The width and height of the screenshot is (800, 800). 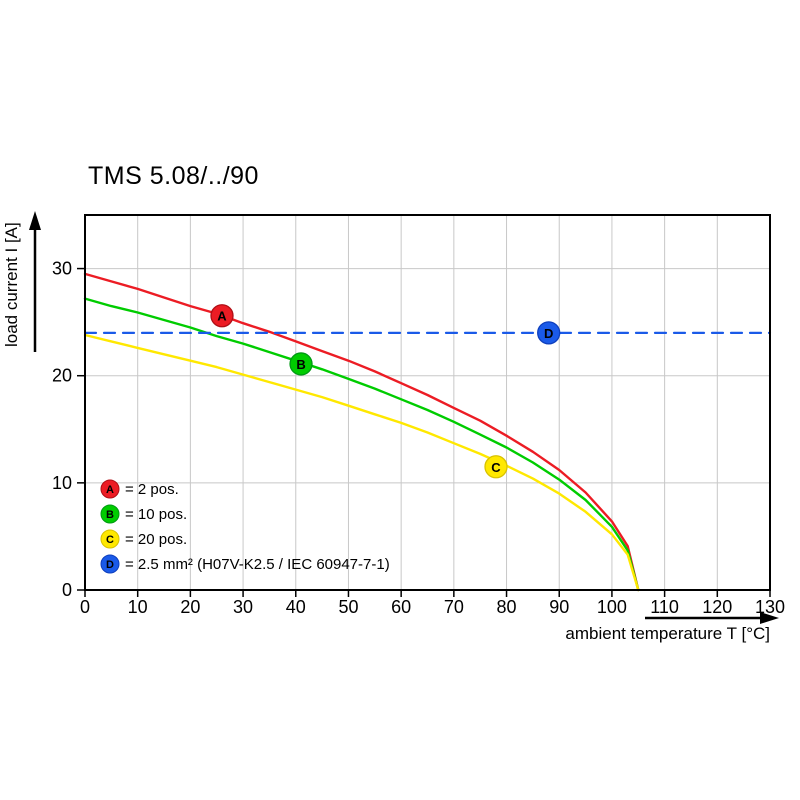 I want to click on x-tick-label: 70, so click(x=454, y=607).